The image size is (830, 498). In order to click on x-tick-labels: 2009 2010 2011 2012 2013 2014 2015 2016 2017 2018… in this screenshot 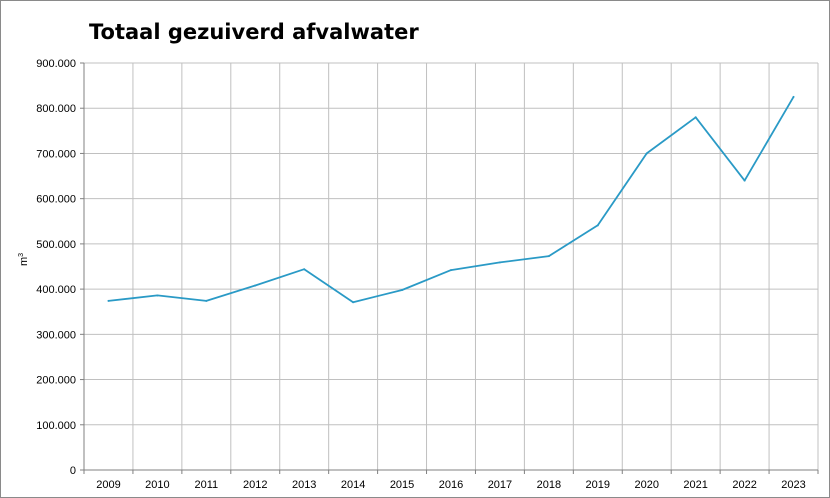, I will do `click(451, 485)`.